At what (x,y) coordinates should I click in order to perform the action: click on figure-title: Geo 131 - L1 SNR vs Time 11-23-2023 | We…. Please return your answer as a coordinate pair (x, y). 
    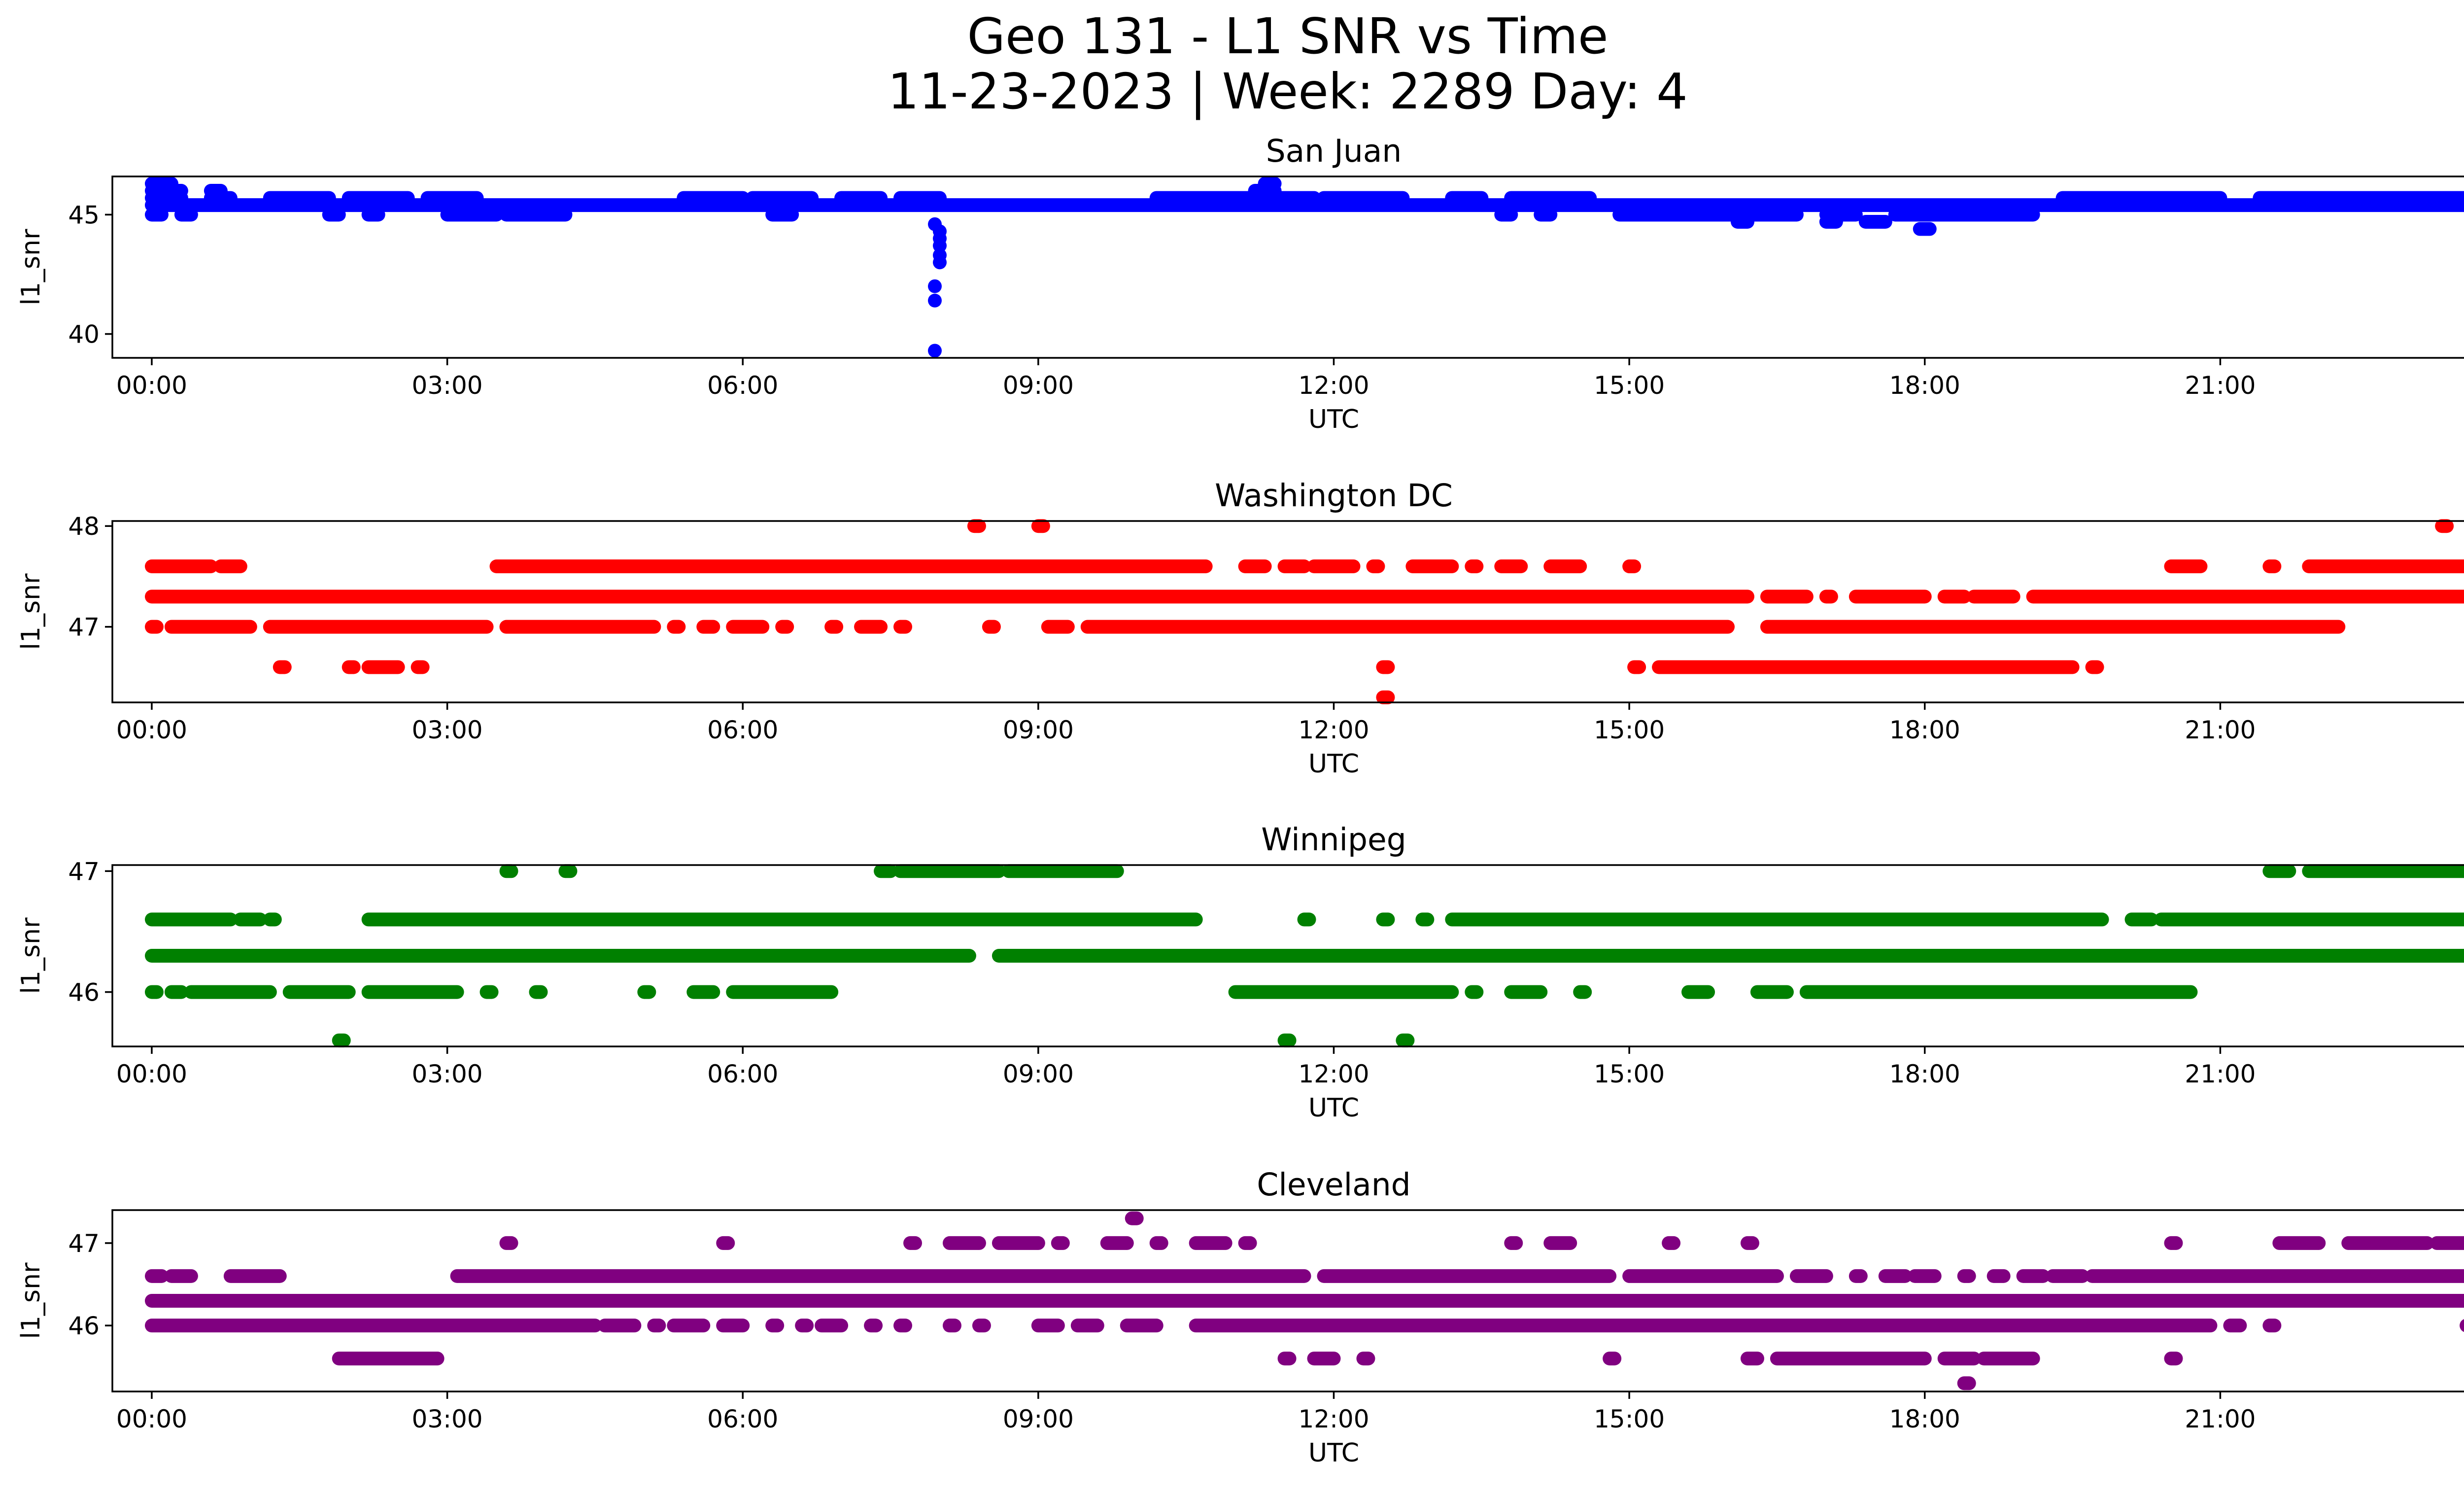
    Looking at the image, I should click on (1232, 64).